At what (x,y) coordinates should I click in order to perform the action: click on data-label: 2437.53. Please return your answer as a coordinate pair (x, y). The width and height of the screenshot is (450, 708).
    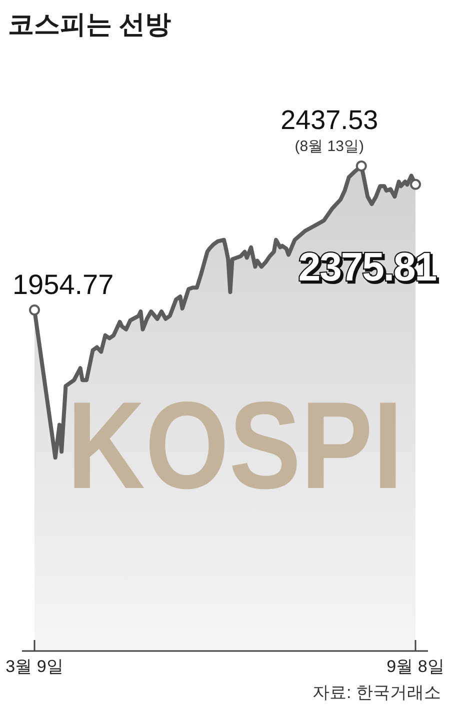
    Looking at the image, I should click on (329, 120).